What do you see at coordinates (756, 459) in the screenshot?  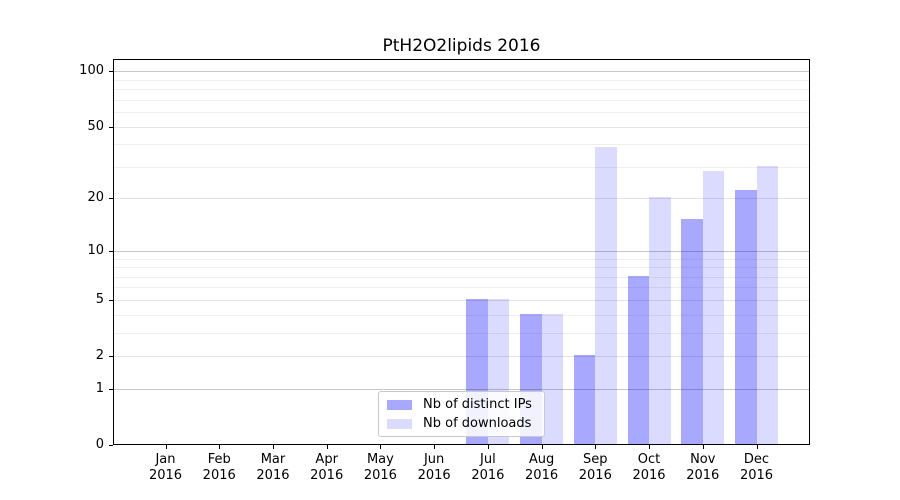 I see `x-tick-month: Dec` at bounding box center [756, 459].